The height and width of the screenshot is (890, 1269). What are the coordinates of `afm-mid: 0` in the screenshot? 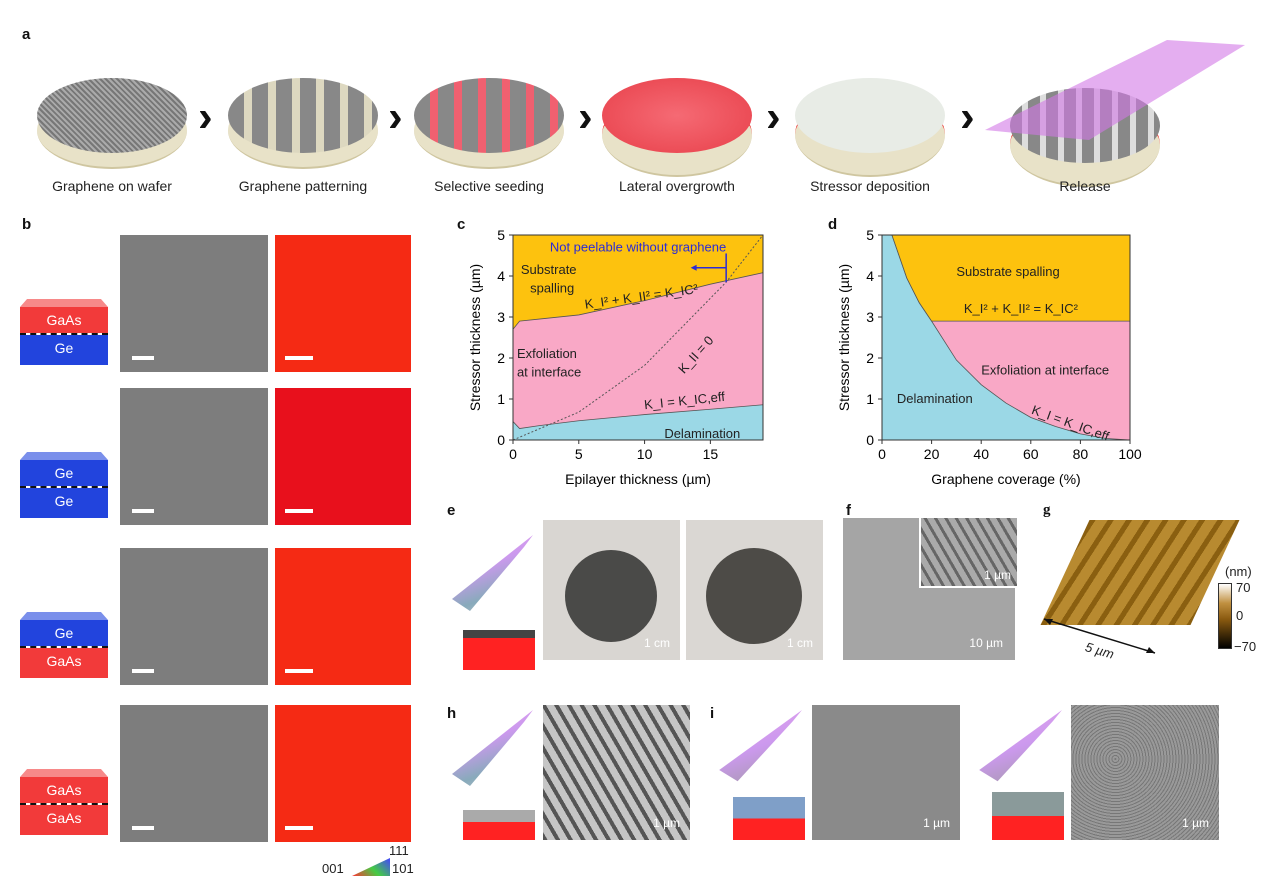 It's located at (1240, 615).